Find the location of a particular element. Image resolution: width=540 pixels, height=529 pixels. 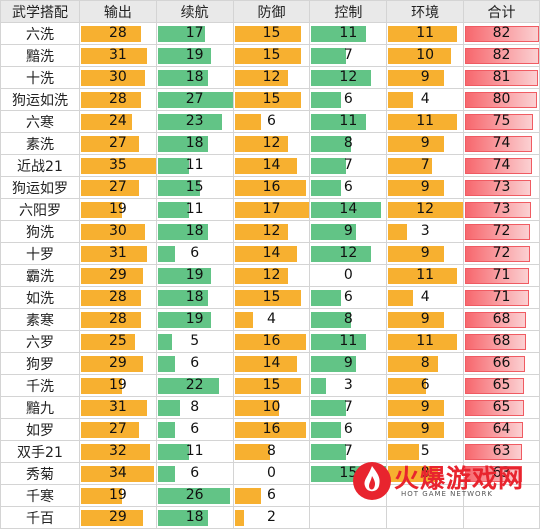

sustain-cell: 15 is located at coordinates (194, 187).